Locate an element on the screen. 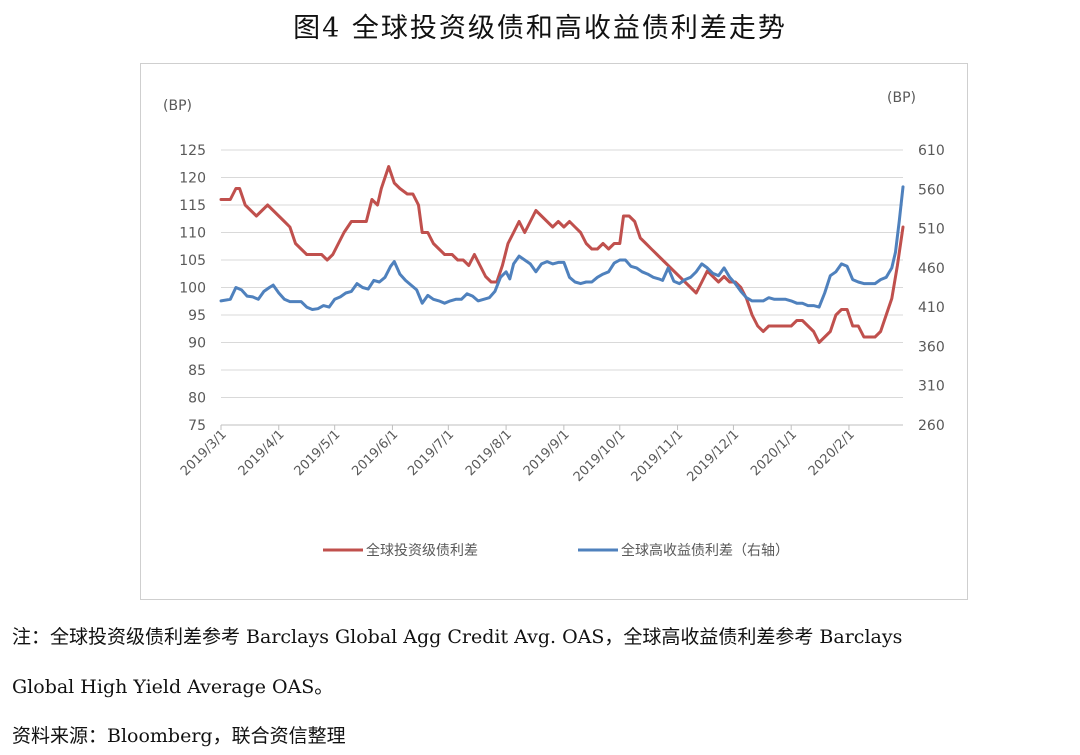 This screenshot has height=755, width=1080. x-tick-label: 2019/8/1 is located at coordinates (489, 453).